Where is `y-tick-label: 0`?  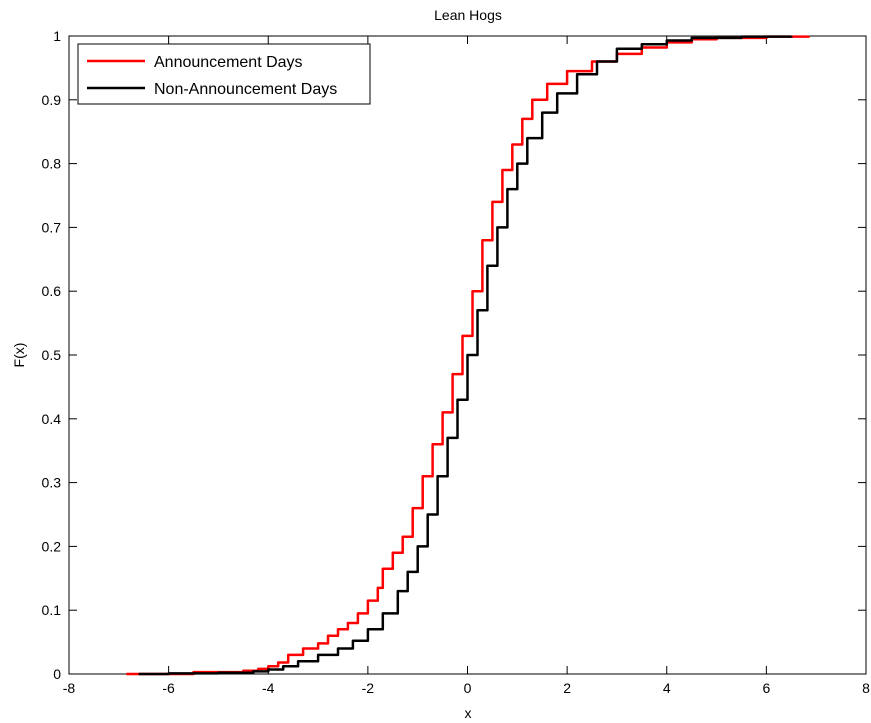 y-tick-label: 0 is located at coordinates (57, 674).